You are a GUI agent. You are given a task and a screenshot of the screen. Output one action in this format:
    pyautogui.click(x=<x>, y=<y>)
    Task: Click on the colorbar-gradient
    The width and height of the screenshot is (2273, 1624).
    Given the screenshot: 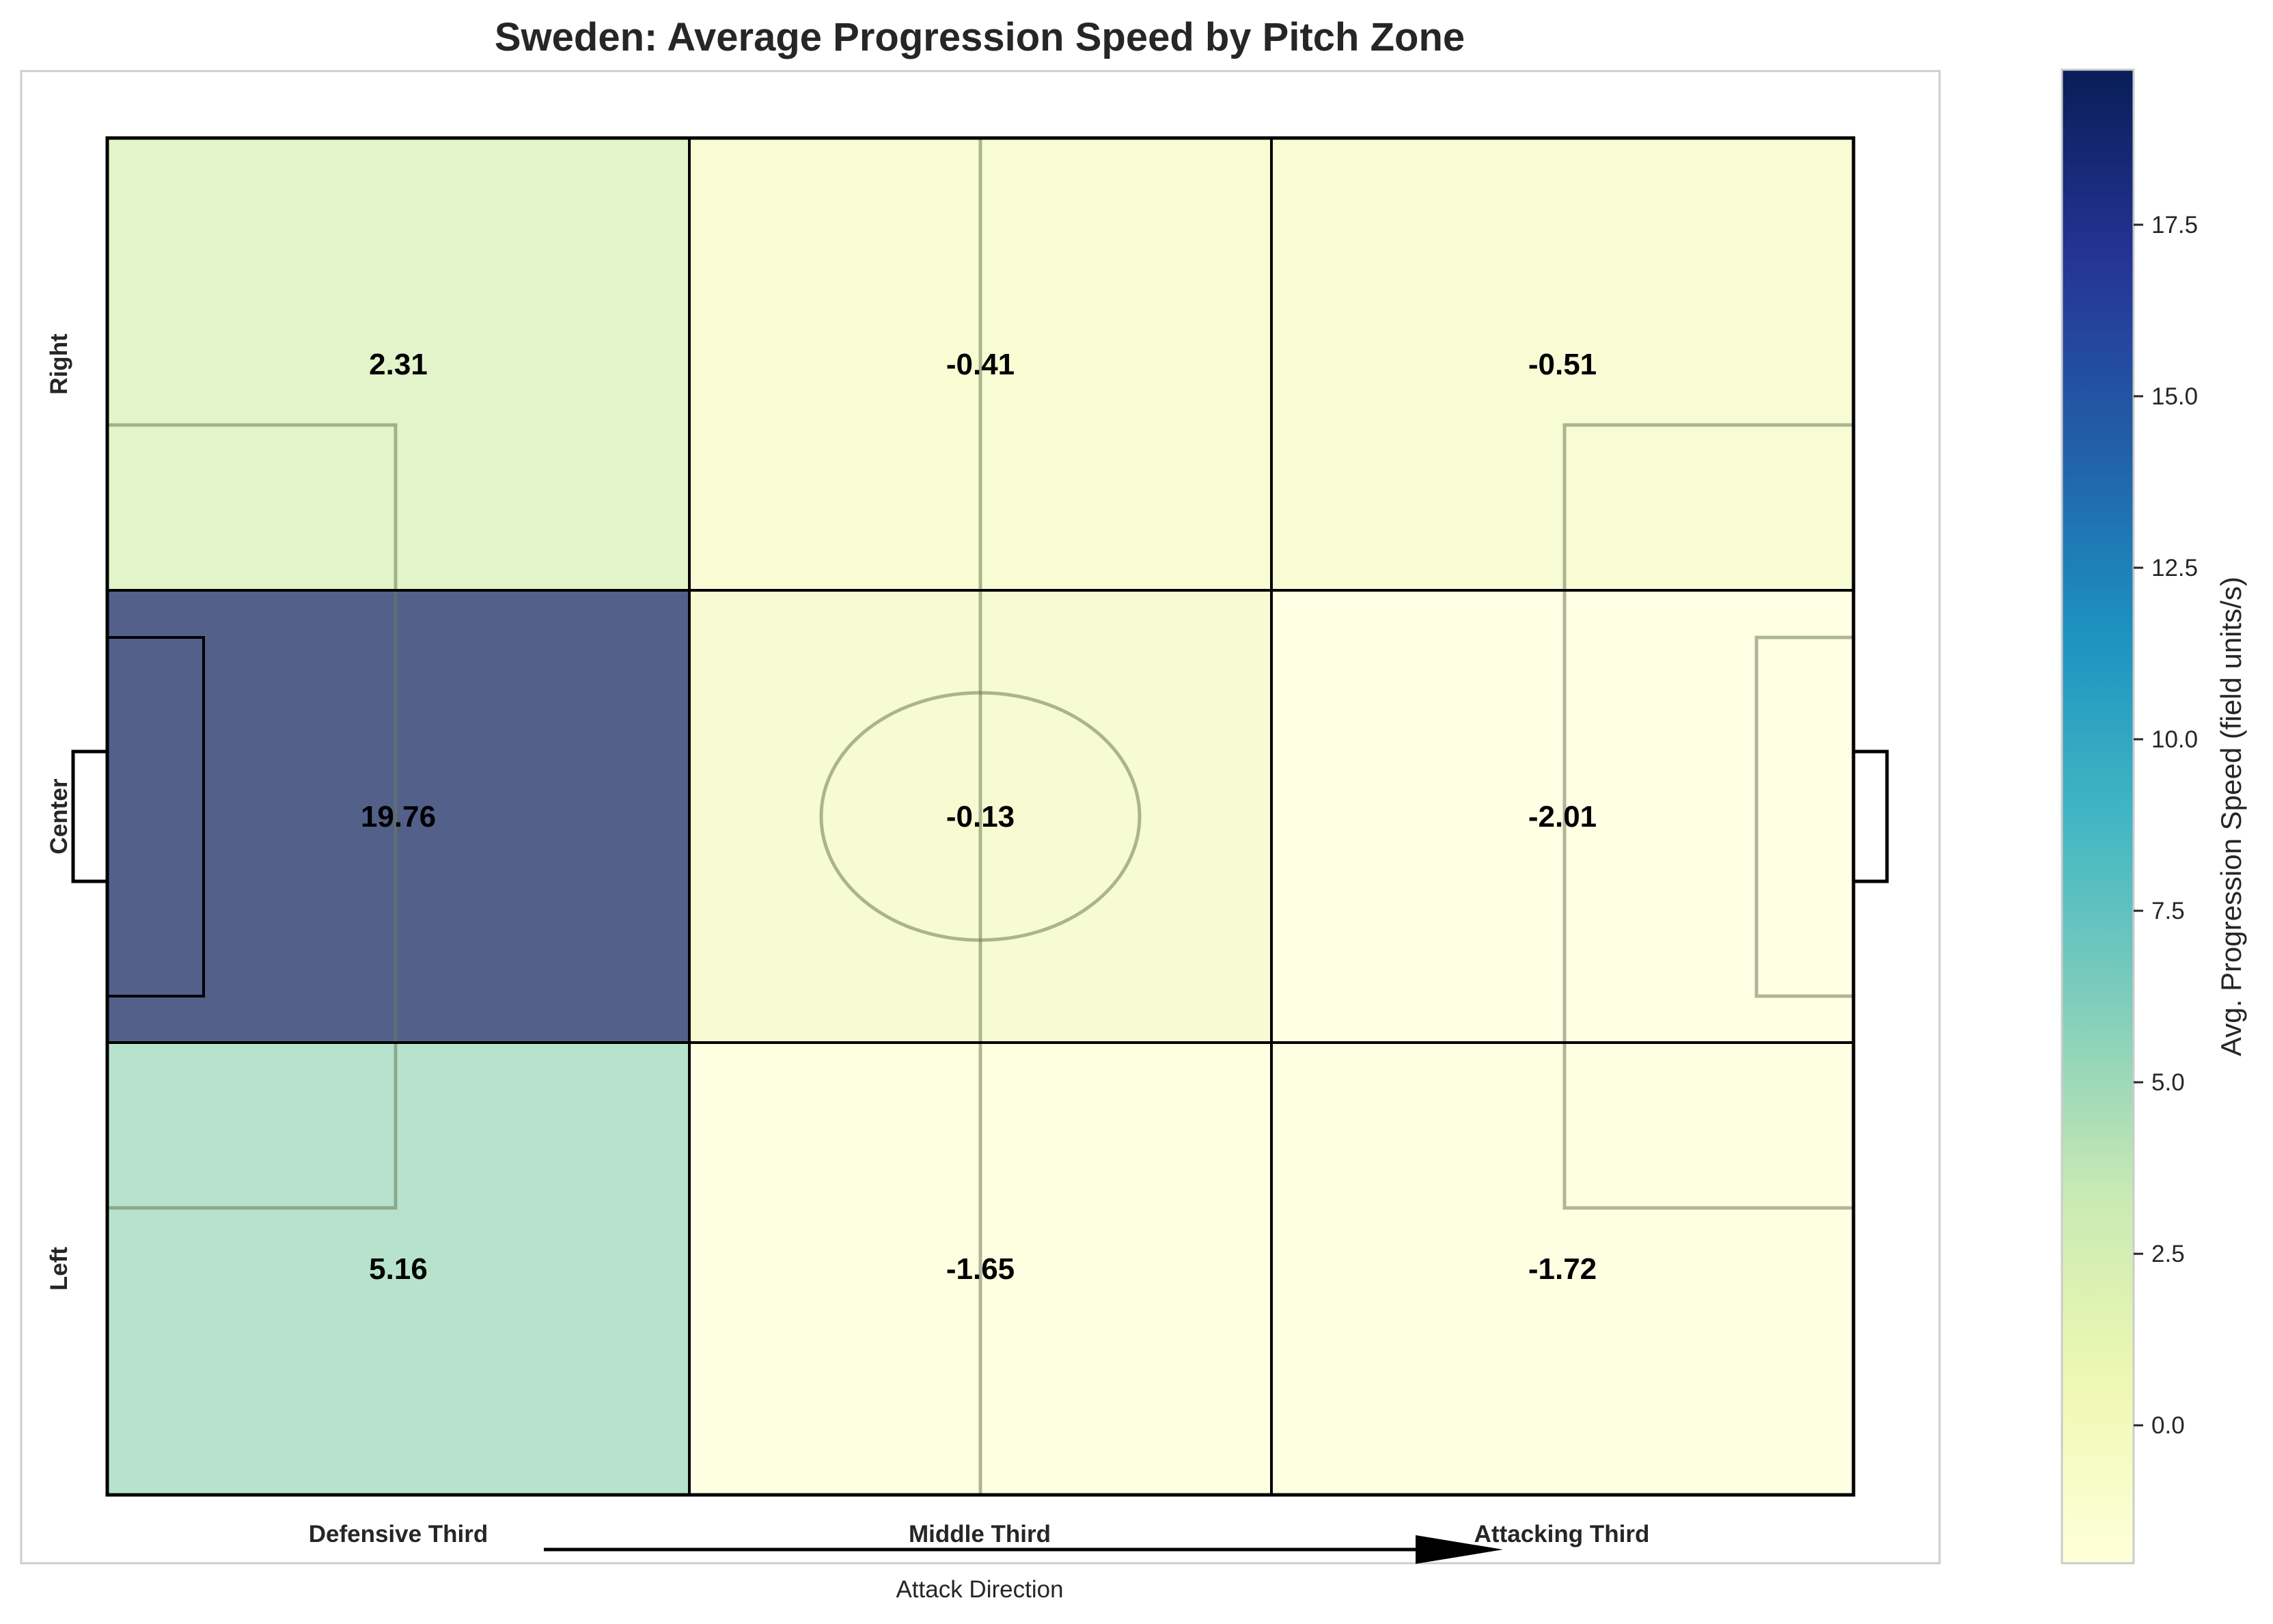 What is the action you would take?
    pyautogui.click(x=2098, y=816)
    